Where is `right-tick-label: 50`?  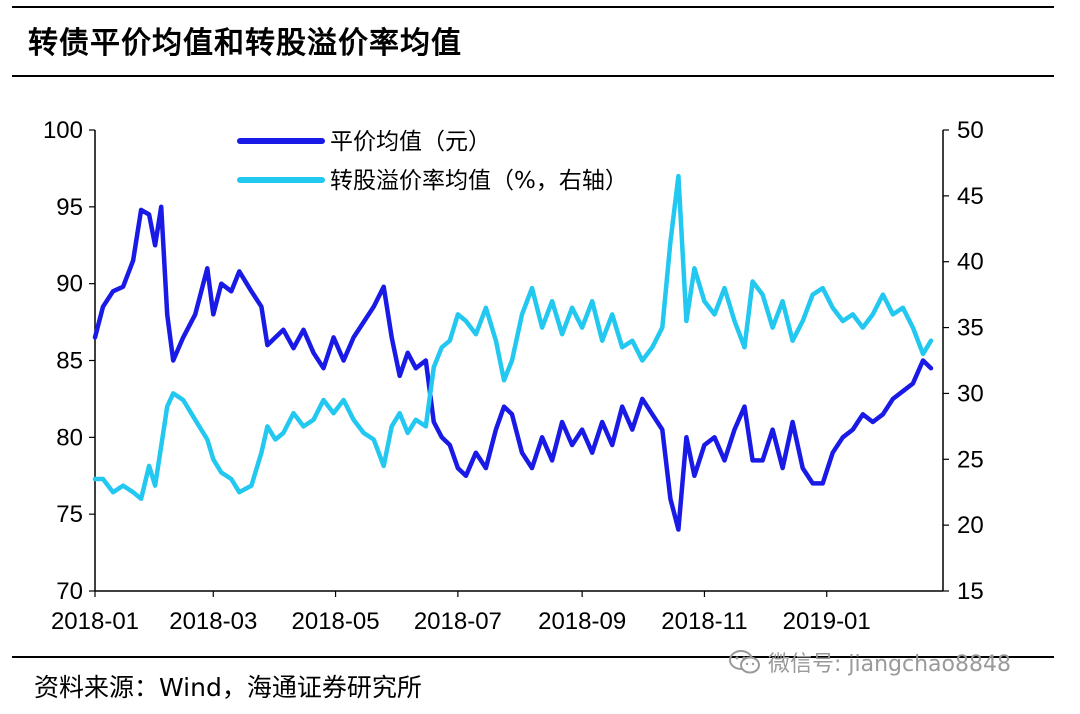
right-tick-label: 50 is located at coordinates (970, 130).